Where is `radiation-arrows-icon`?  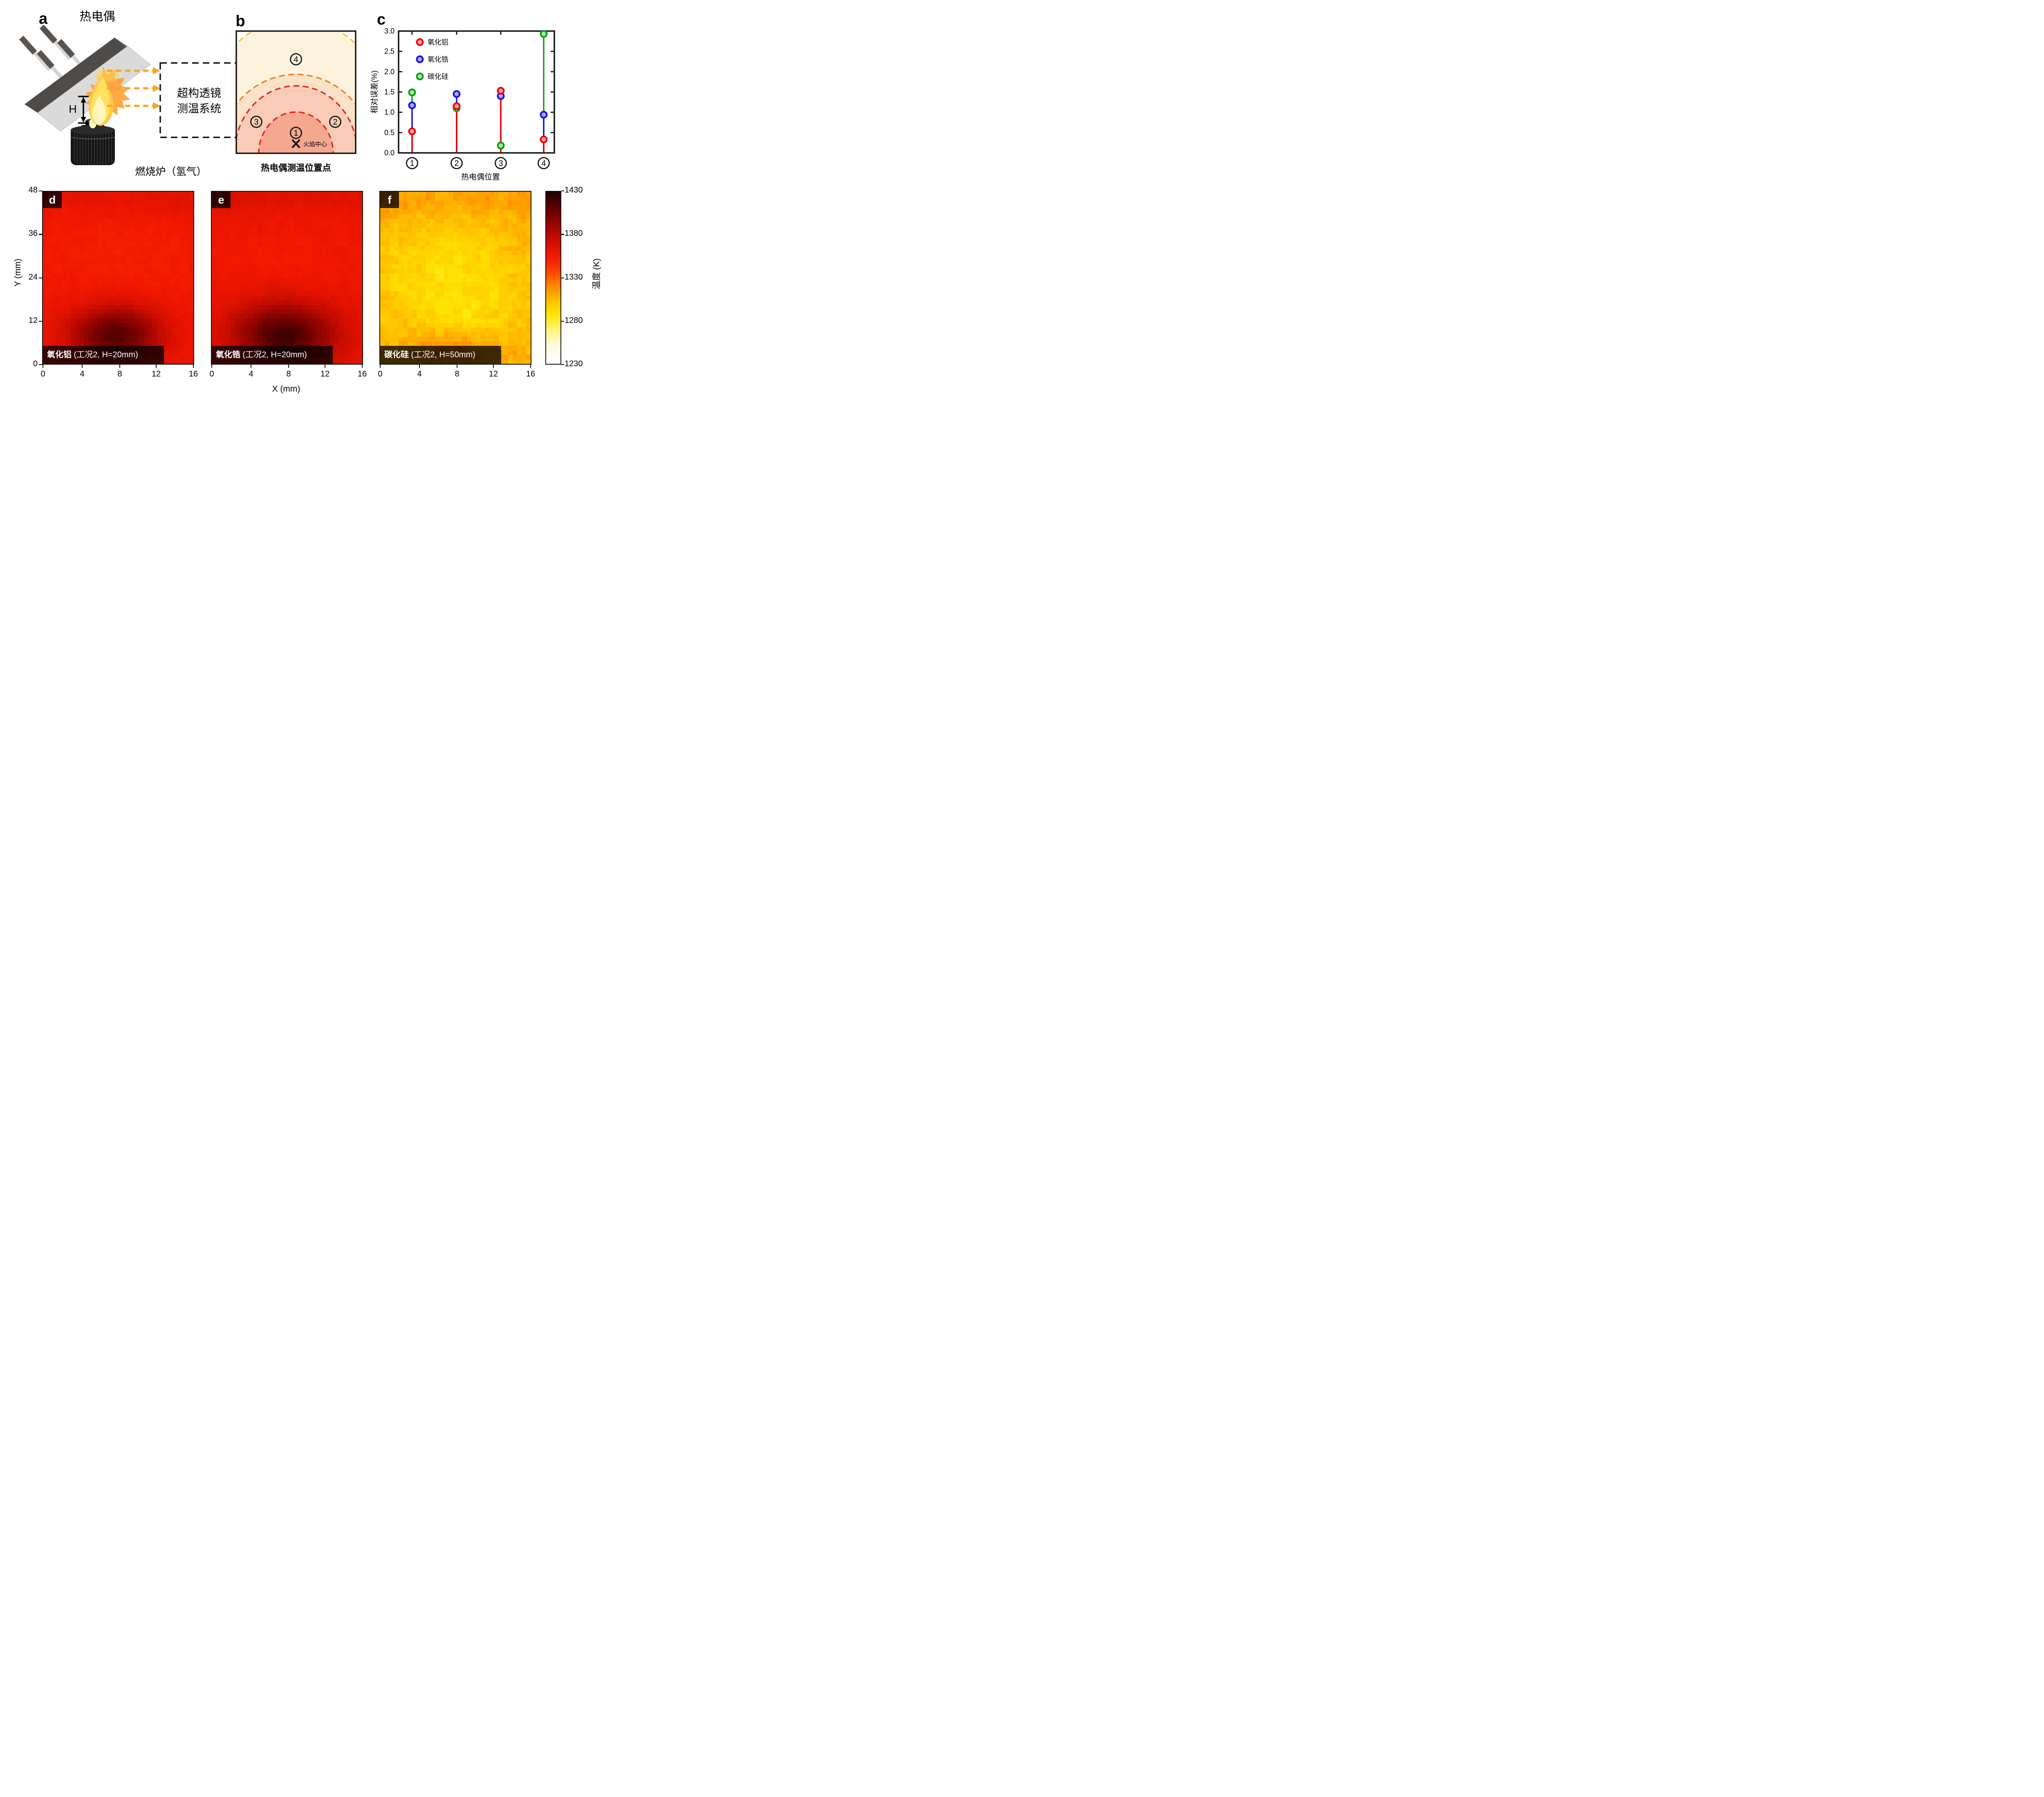
radiation-arrows-icon is located at coordinates (133, 88).